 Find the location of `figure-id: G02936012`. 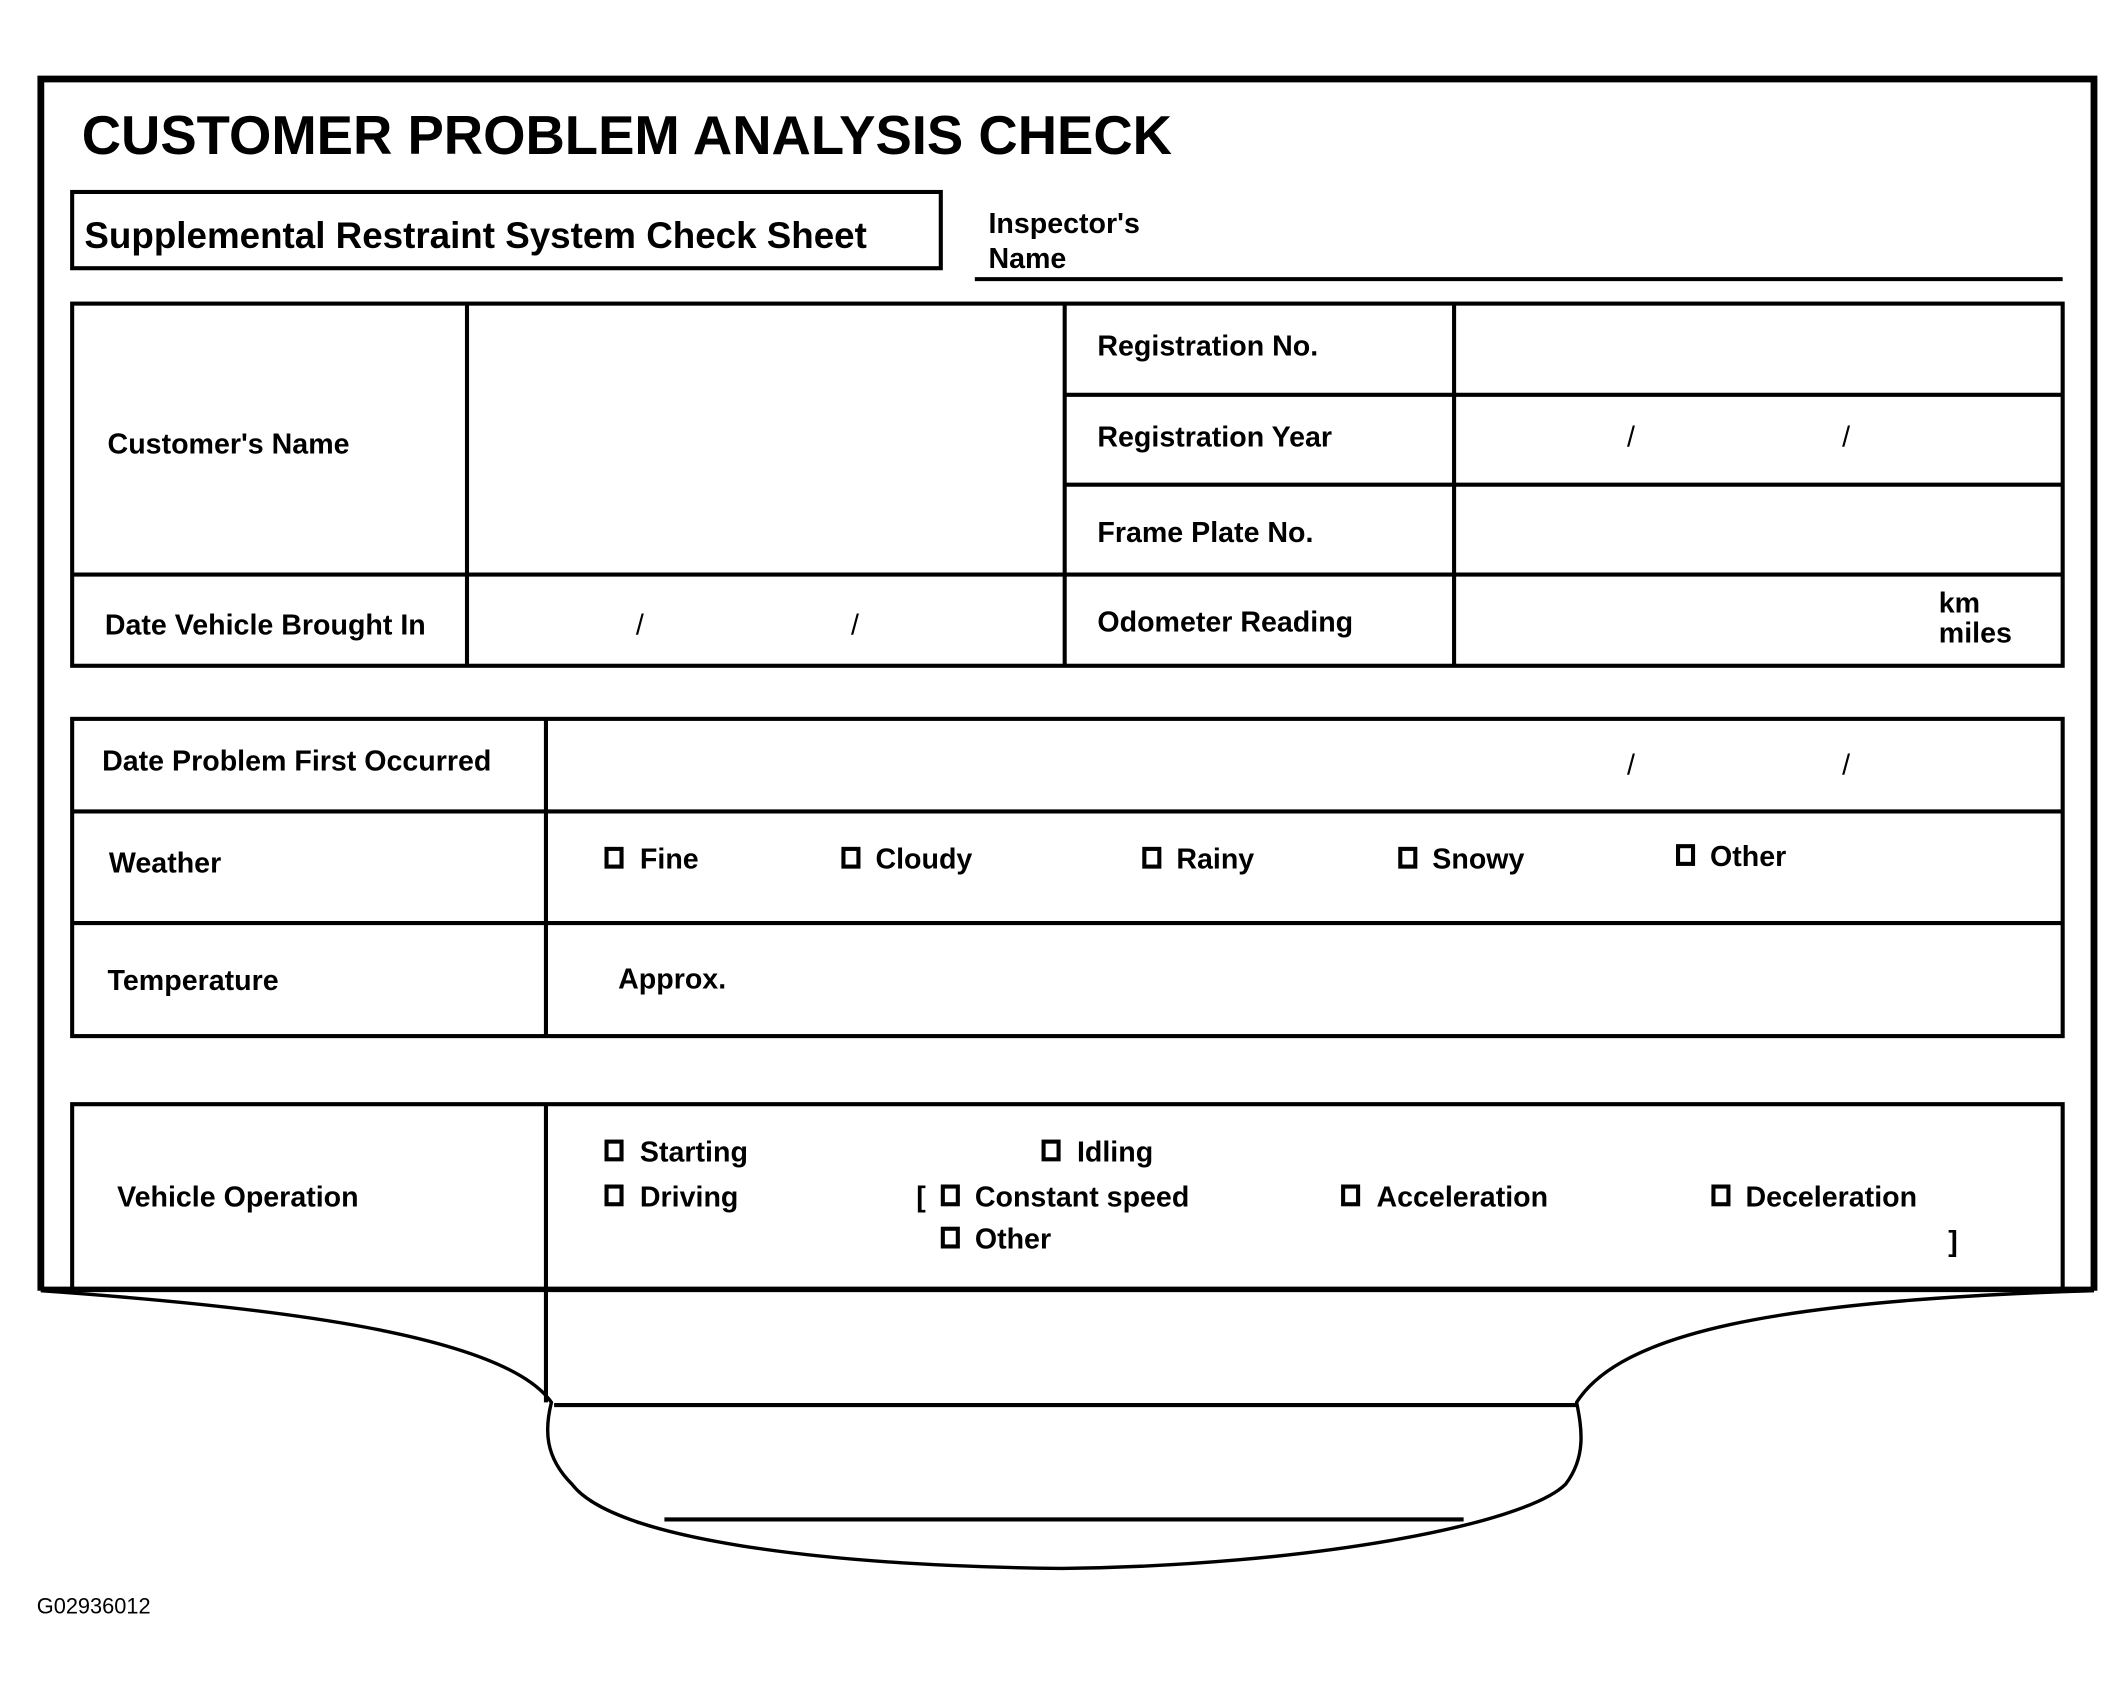

figure-id: G02936012 is located at coordinates (93, 1607).